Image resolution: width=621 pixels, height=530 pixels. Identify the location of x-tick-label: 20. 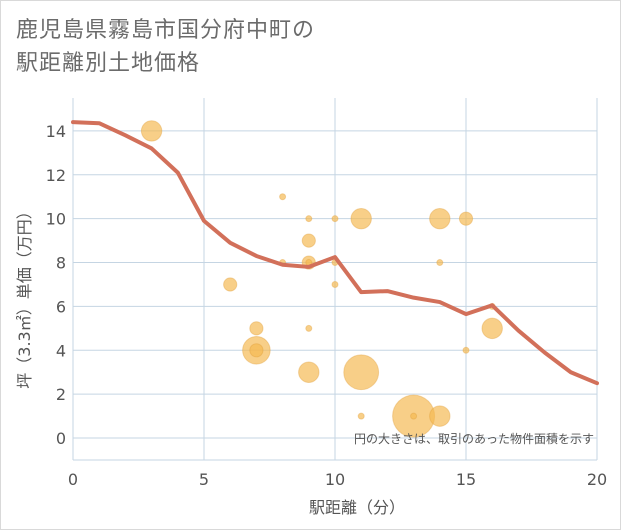
(597, 479).